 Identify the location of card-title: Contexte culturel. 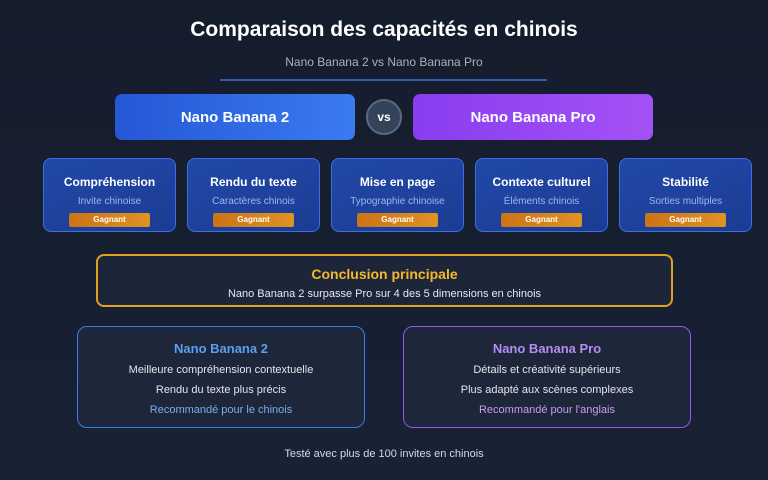
(541, 182).